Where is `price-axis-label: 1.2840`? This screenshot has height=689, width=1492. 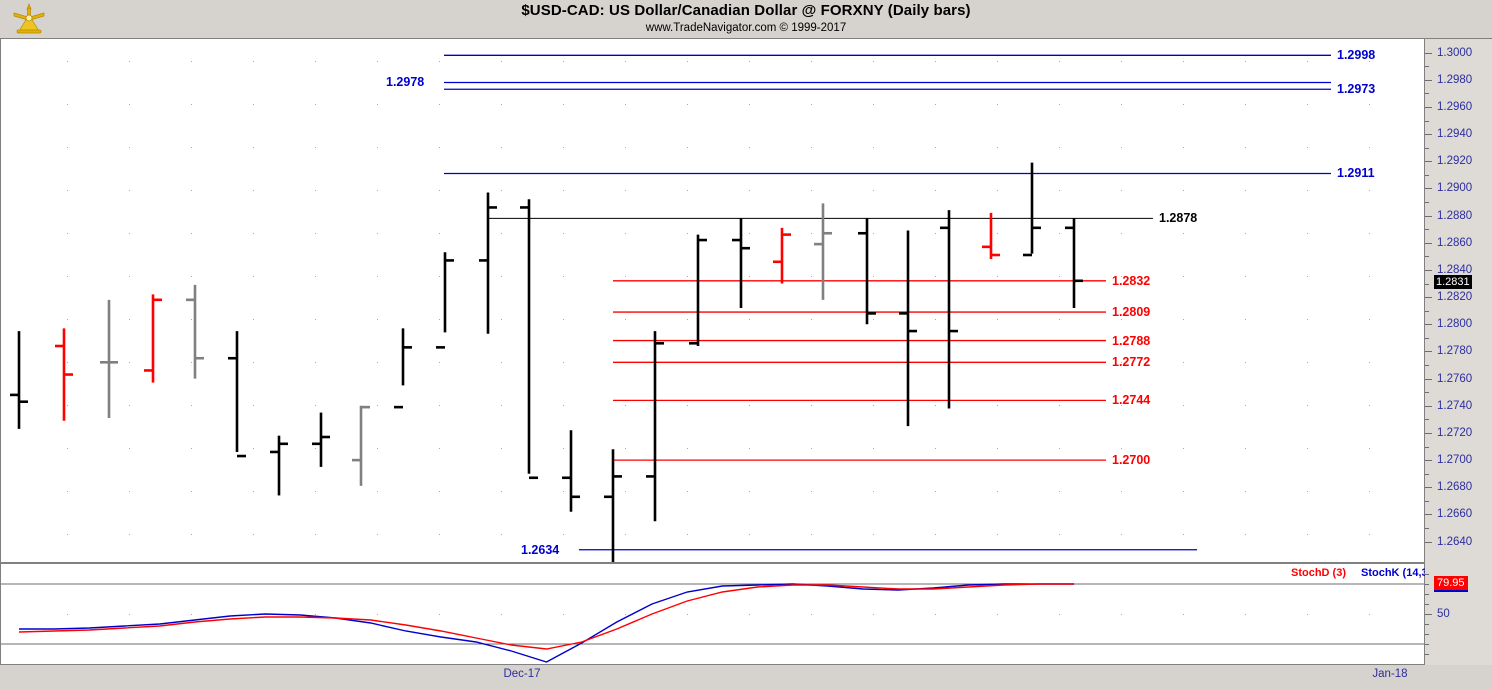
price-axis-label: 1.2840 is located at coordinates (1455, 269).